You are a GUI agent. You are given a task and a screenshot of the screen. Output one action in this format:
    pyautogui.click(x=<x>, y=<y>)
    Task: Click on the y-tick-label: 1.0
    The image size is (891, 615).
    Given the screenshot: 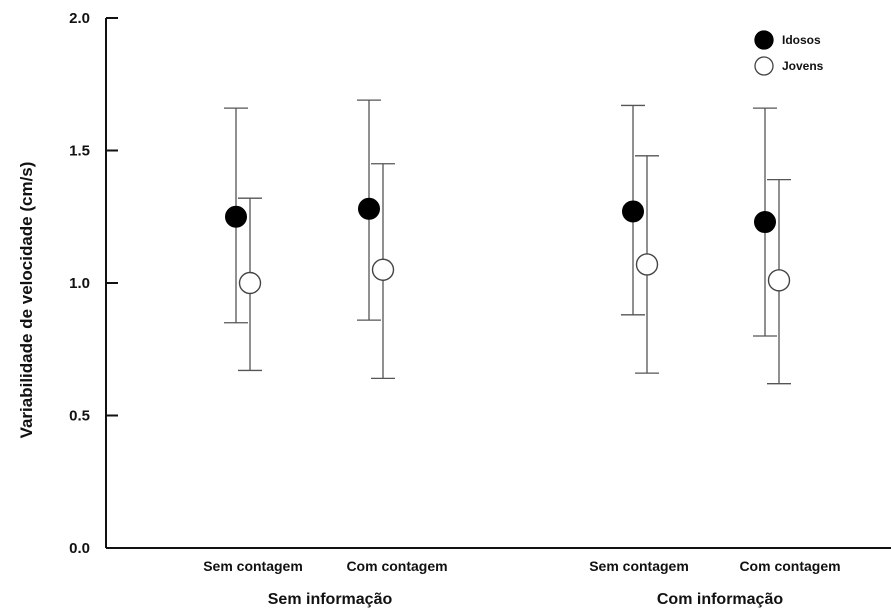 What is the action you would take?
    pyautogui.click(x=79, y=283)
    